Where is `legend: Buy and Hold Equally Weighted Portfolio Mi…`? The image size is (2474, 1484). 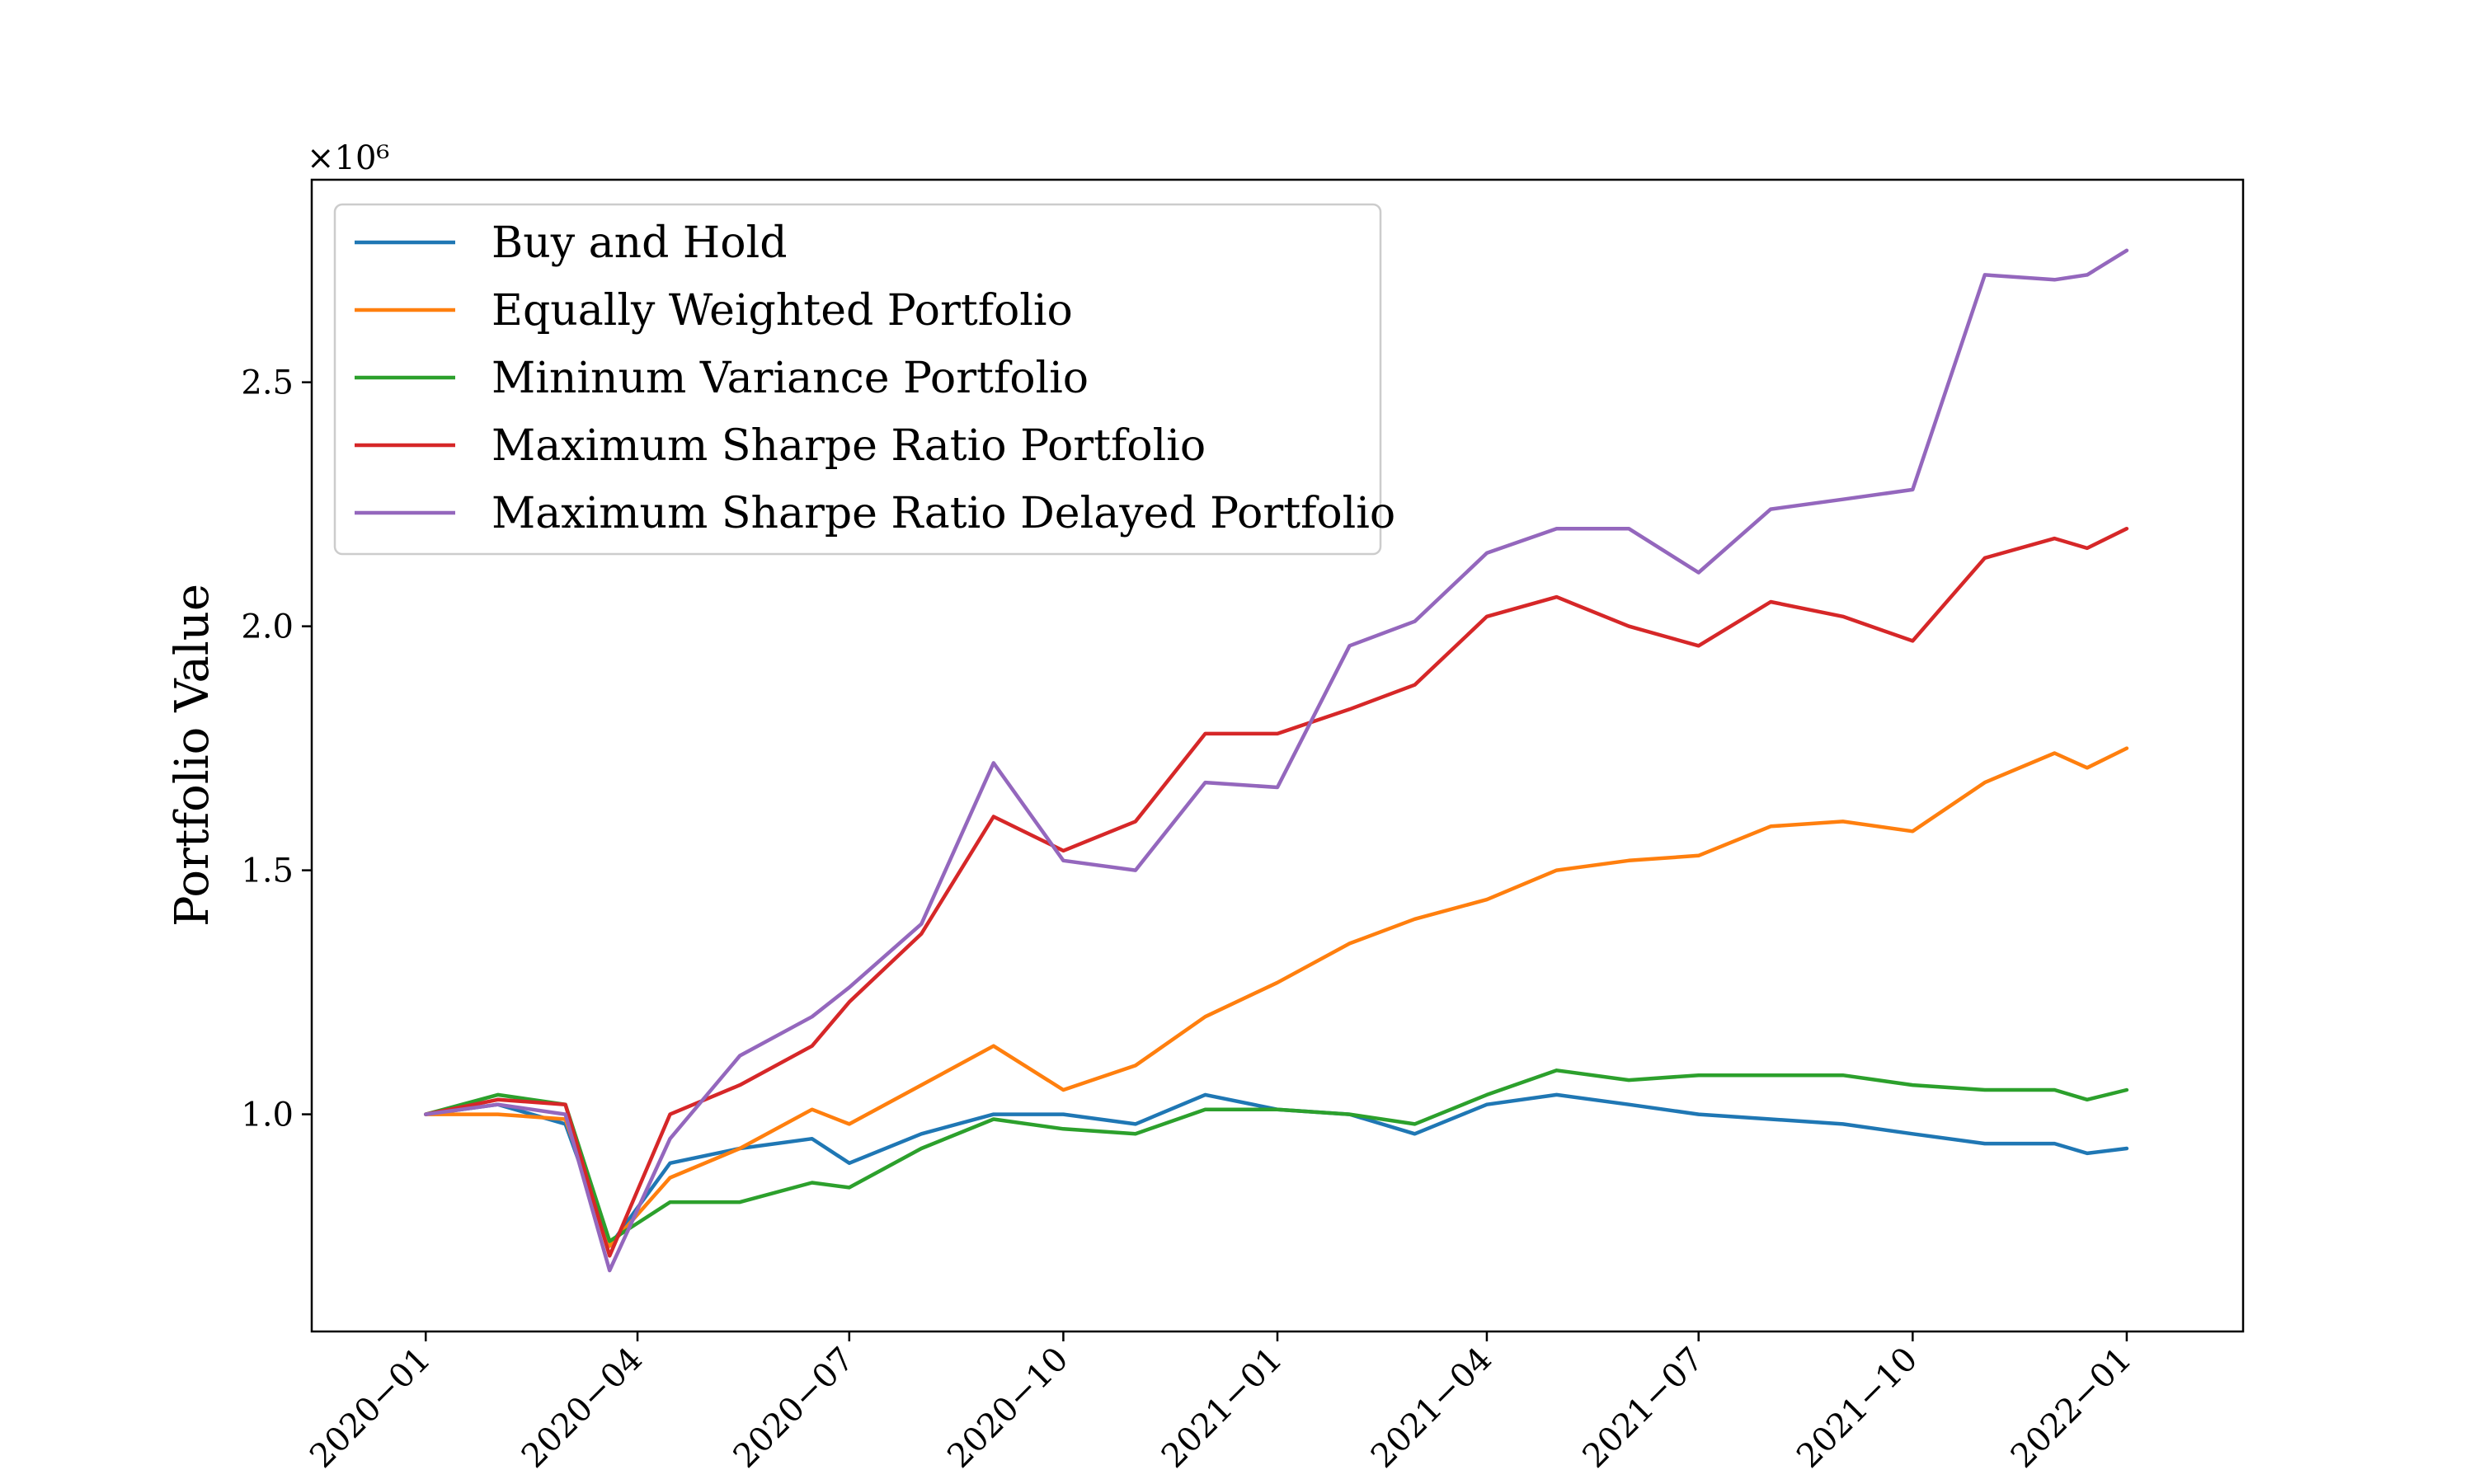
legend: Buy and Hold Equally Weighted Portfolio Mi… is located at coordinates (864, 379).